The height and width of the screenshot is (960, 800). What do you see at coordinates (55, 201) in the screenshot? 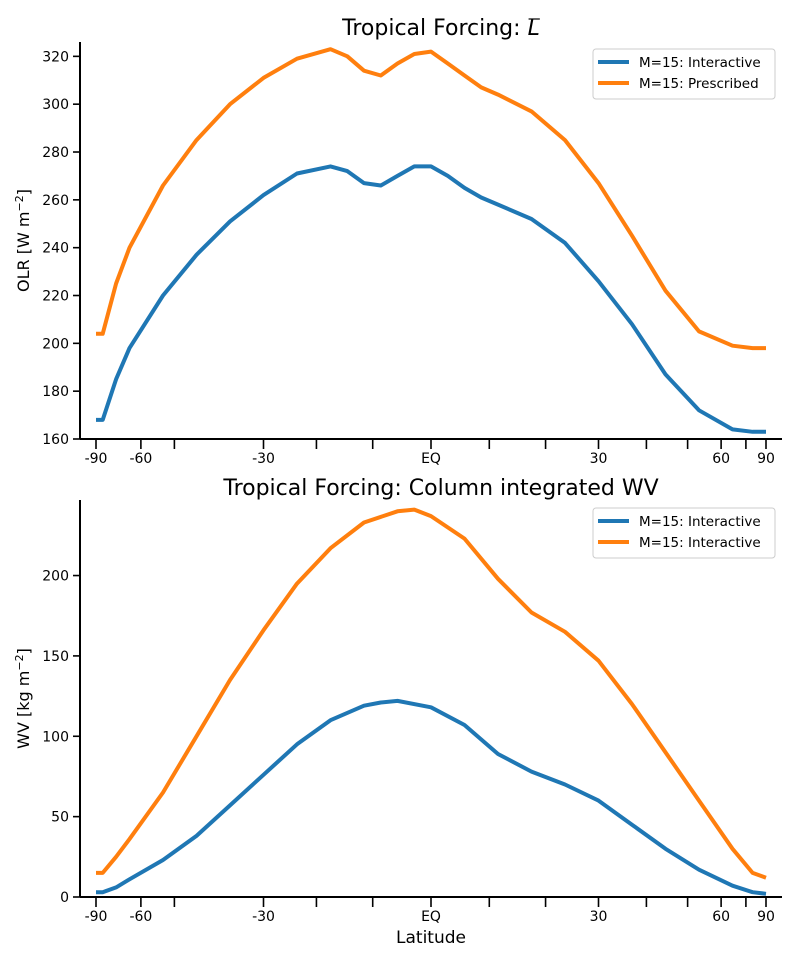
I see `y-tick-label: 260` at bounding box center [55, 201].